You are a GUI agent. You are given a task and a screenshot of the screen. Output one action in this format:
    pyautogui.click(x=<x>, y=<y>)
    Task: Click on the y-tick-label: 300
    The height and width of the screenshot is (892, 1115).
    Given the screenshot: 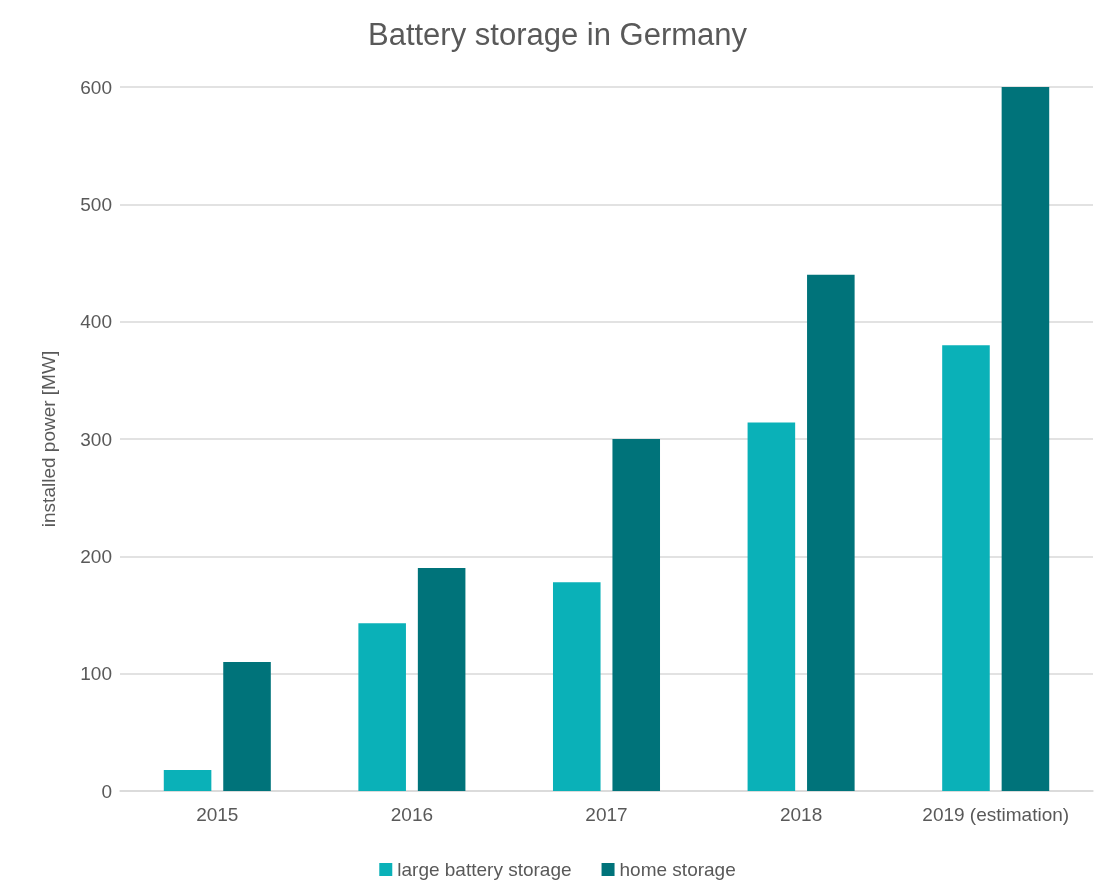 What is the action you would take?
    pyautogui.click(x=96, y=439)
    